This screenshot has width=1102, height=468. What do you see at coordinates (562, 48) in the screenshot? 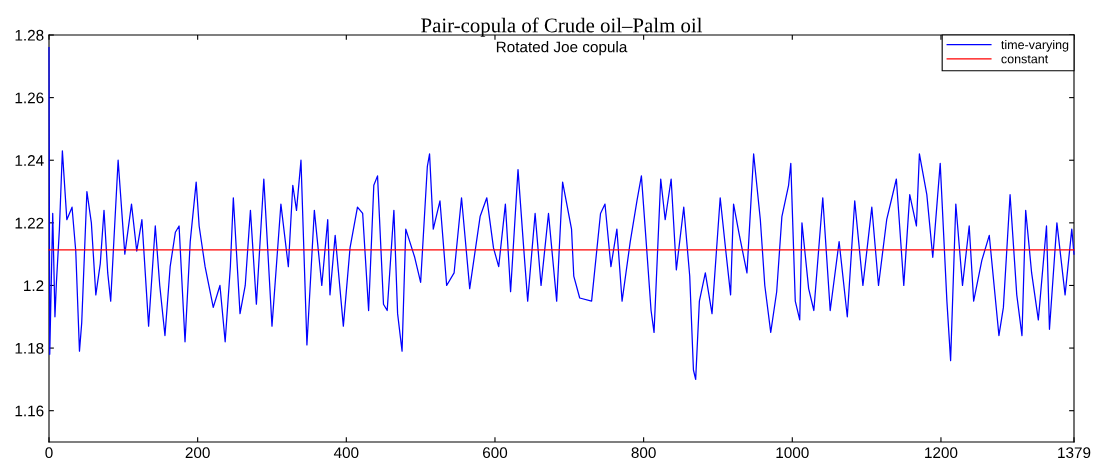
I see `chart-subtitle: Rotated Joe copula` at bounding box center [562, 48].